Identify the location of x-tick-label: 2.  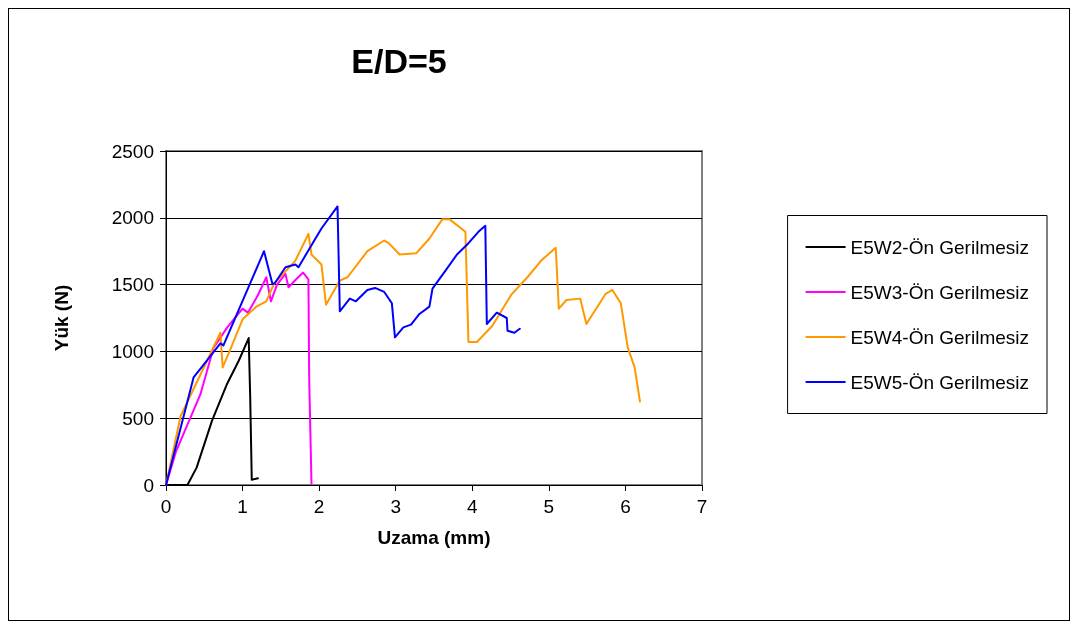
(319, 506).